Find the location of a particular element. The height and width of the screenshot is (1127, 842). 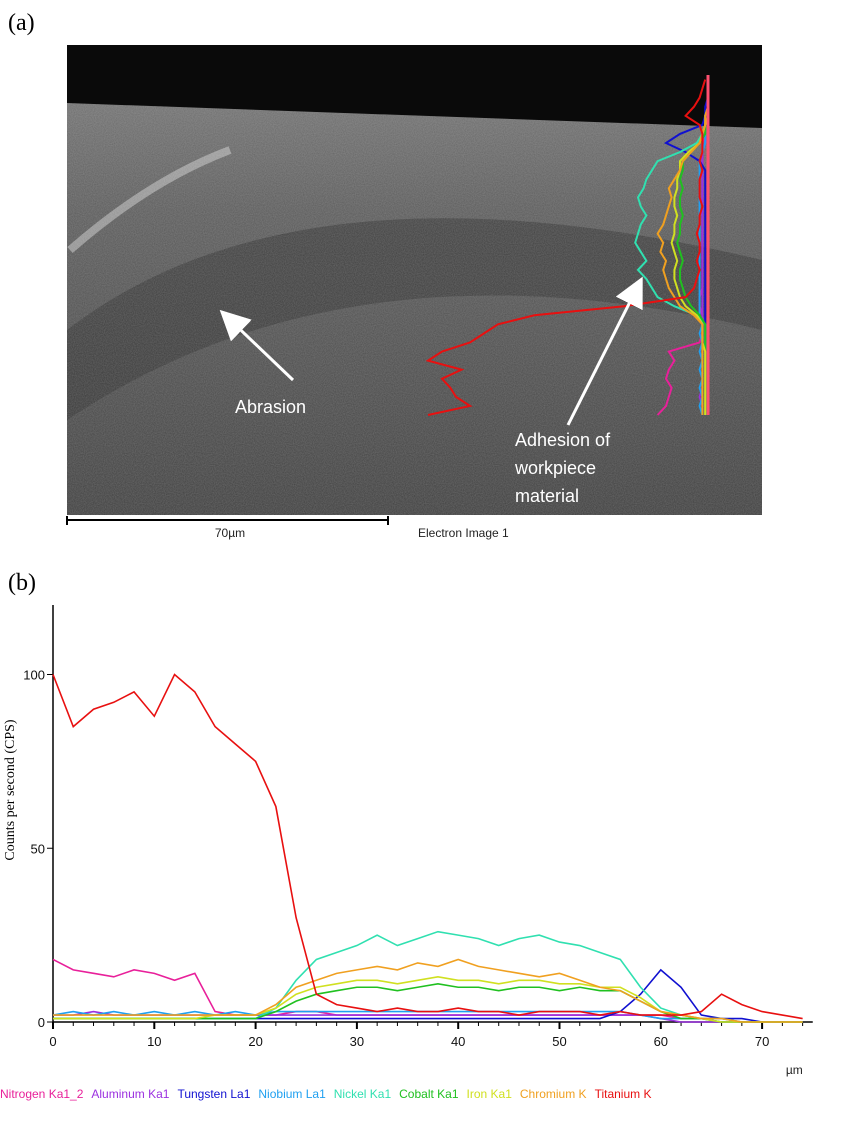

x-tick-label: 20 is located at coordinates (255, 1041).